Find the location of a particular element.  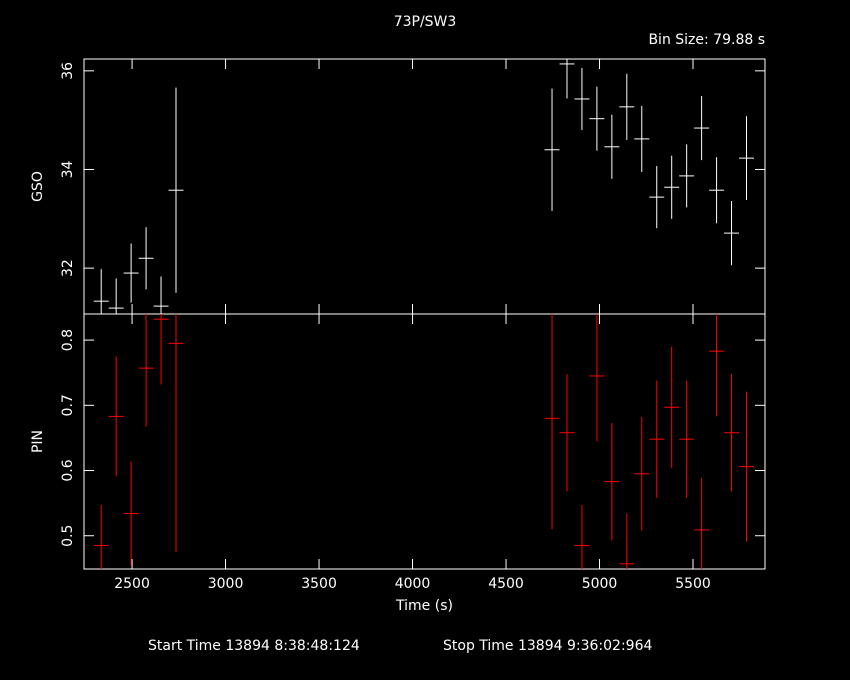

y-tick-label: 32 is located at coordinates (68, 268).